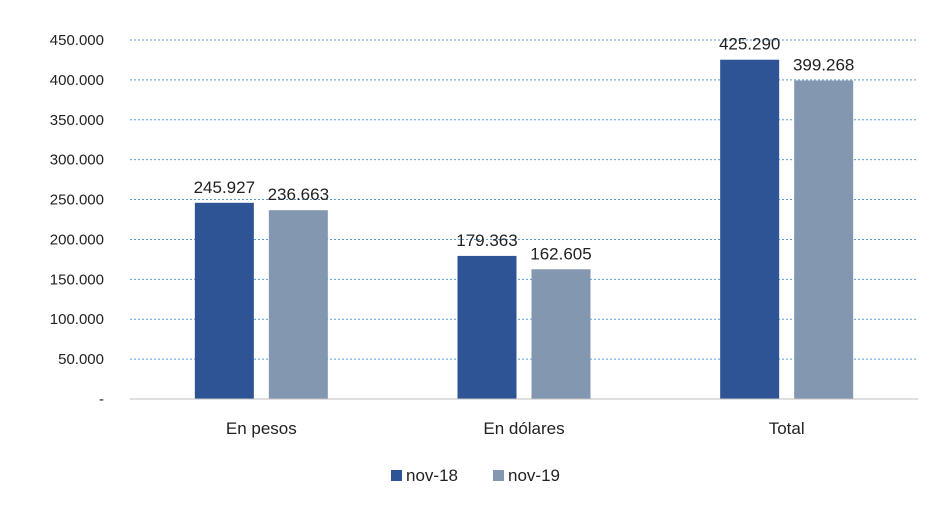 This screenshot has width=946, height=509. I want to click on y-tick-label: 100.000, so click(77, 319).